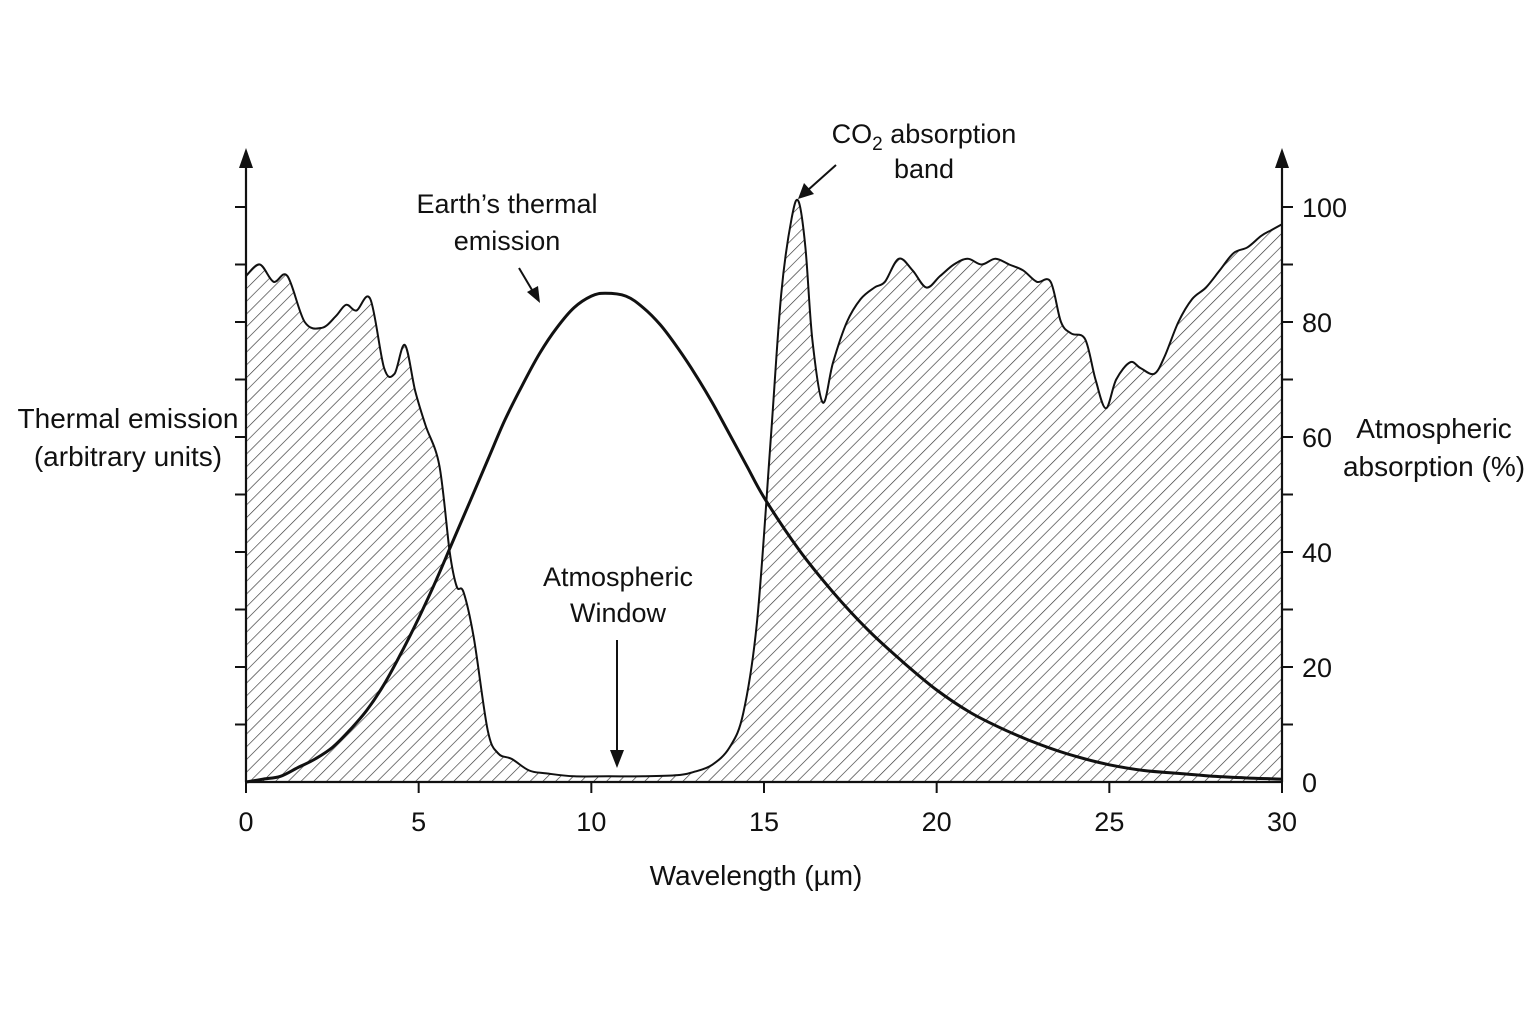 This screenshot has height=1024, width=1536. What do you see at coordinates (618, 665) in the screenshot?
I see `window-annotation: Atmospheric Window` at bounding box center [618, 665].